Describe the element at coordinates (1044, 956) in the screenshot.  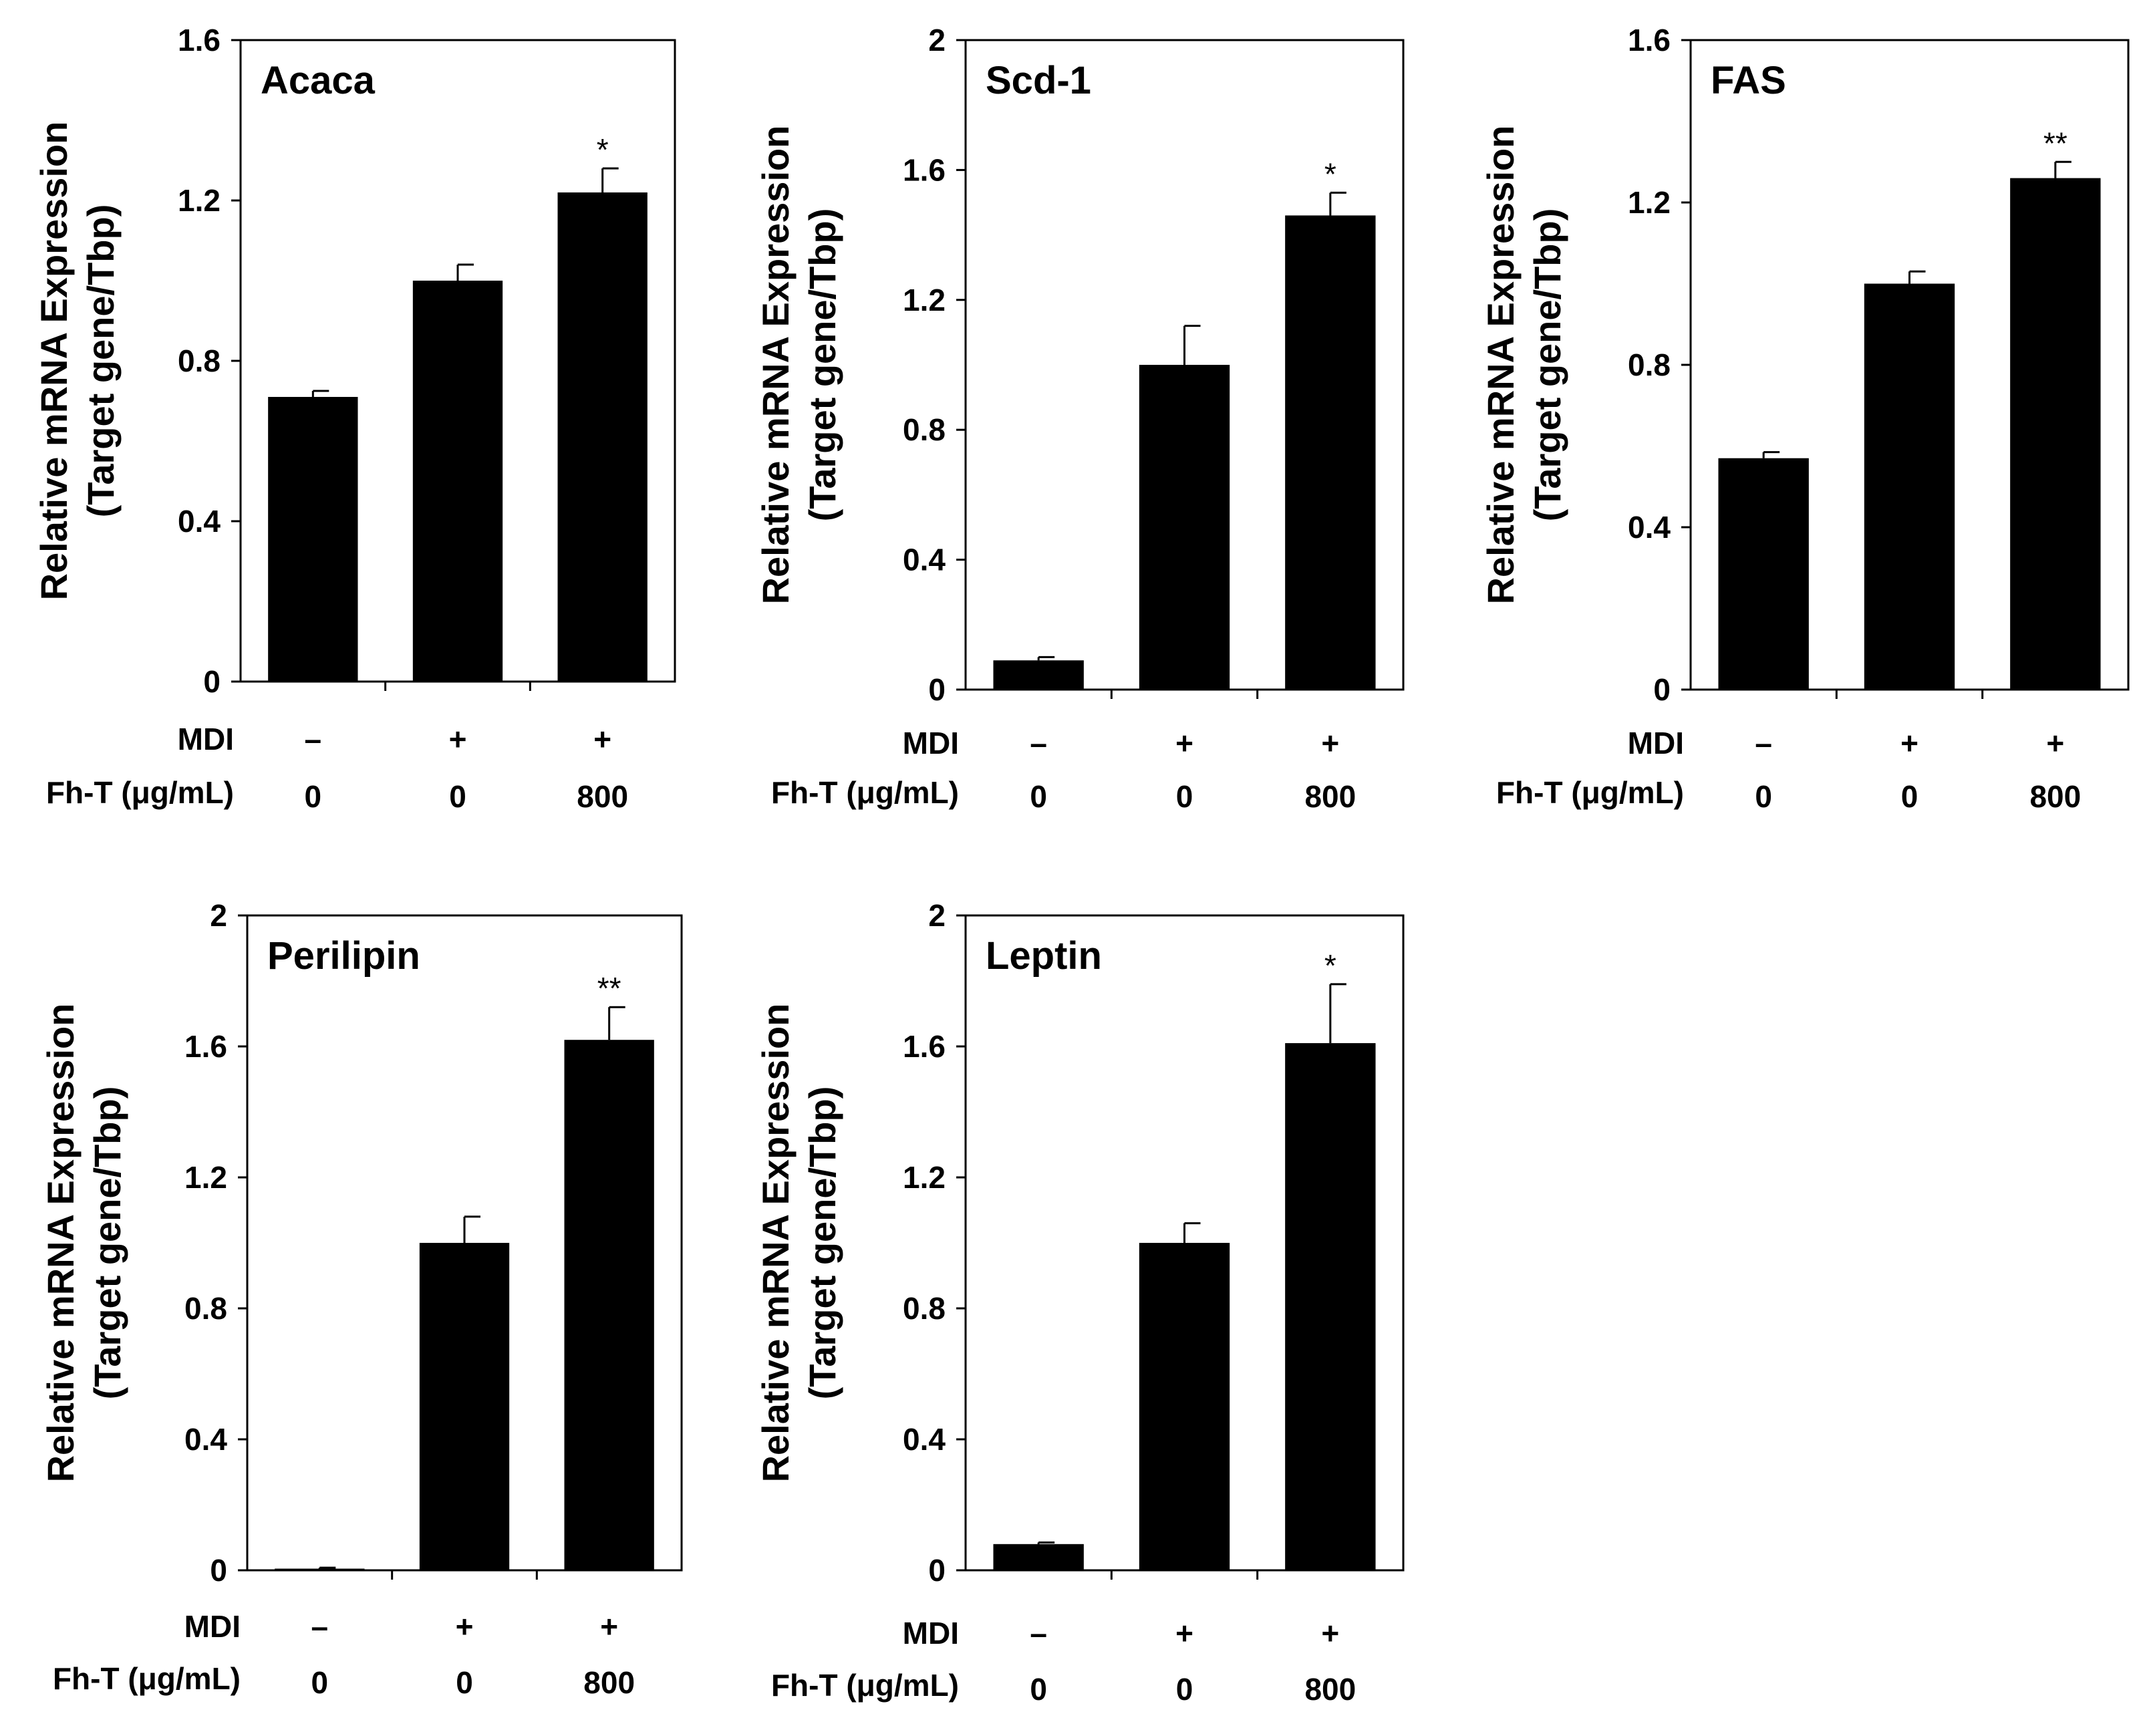
I see `chart-title: Leptin` at that location.